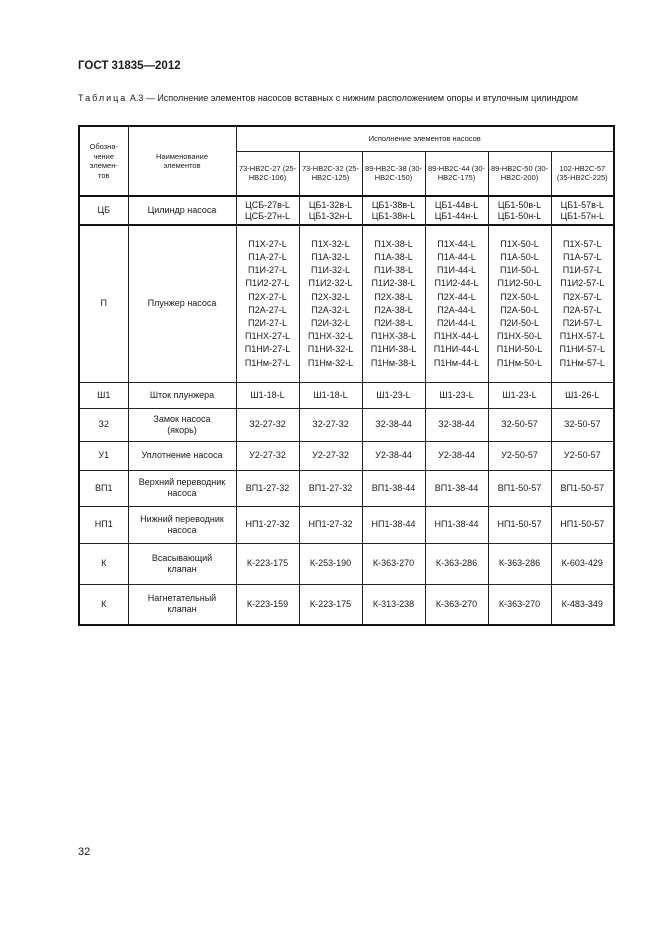 This screenshot has height=935, width=661. What do you see at coordinates (267, 204) in the screenshot?
I see `element-part-number: ЦСБ-27в-L` at bounding box center [267, 204].